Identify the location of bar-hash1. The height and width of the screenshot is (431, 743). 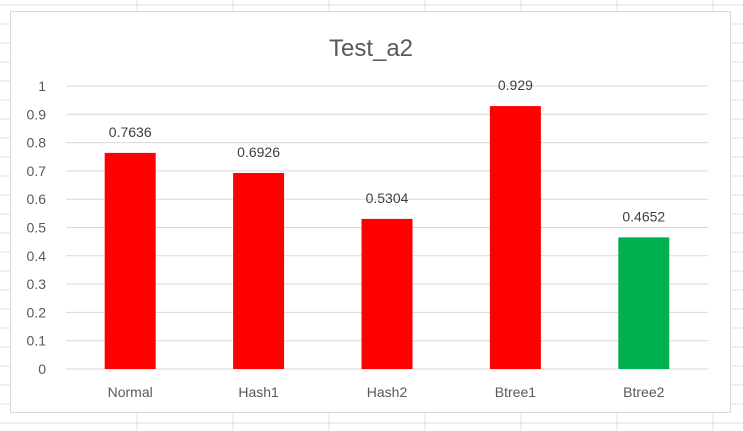
(259, 270).